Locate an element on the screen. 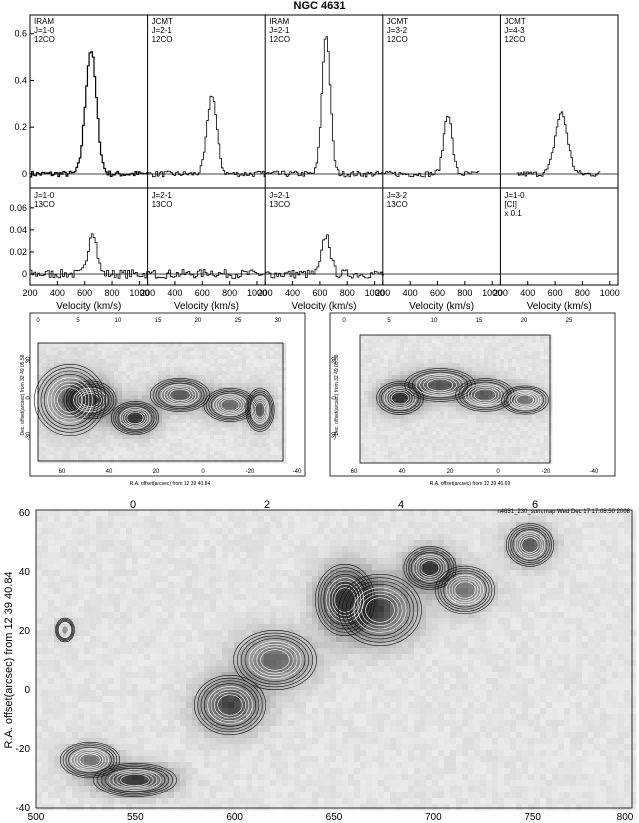  left-tick-label: 20 is located at coordinates (25, 631).